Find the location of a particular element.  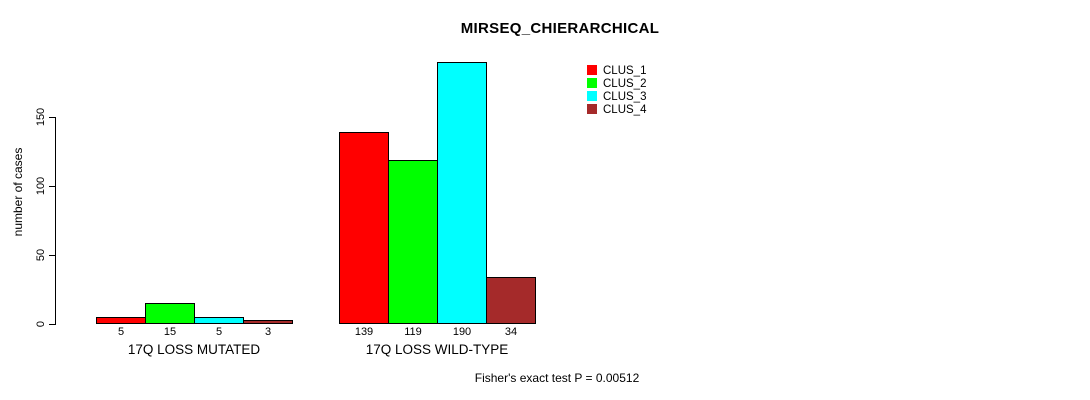

bar-value-label: 190 is located at coordinates (462, 332).